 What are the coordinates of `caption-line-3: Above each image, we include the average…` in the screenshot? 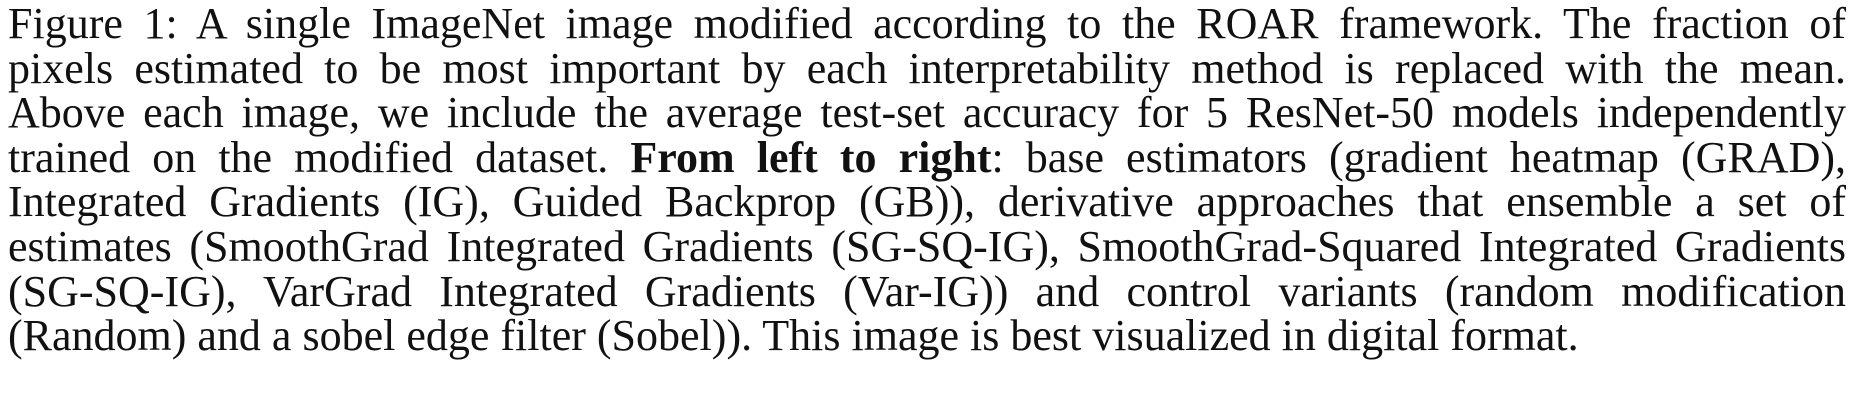 It's located at (927, 113).